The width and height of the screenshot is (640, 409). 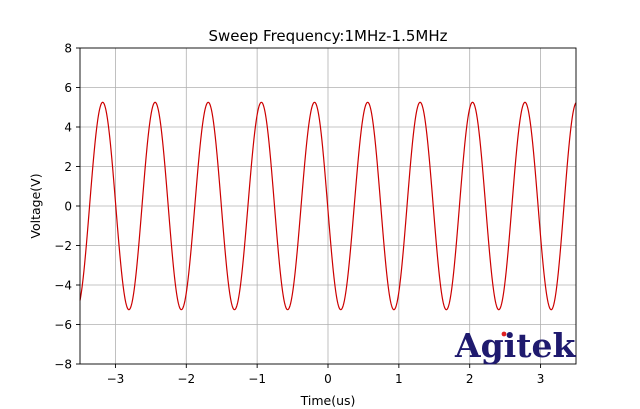 I want to click on x-tick-label: 3, so click(x=541, y=379).